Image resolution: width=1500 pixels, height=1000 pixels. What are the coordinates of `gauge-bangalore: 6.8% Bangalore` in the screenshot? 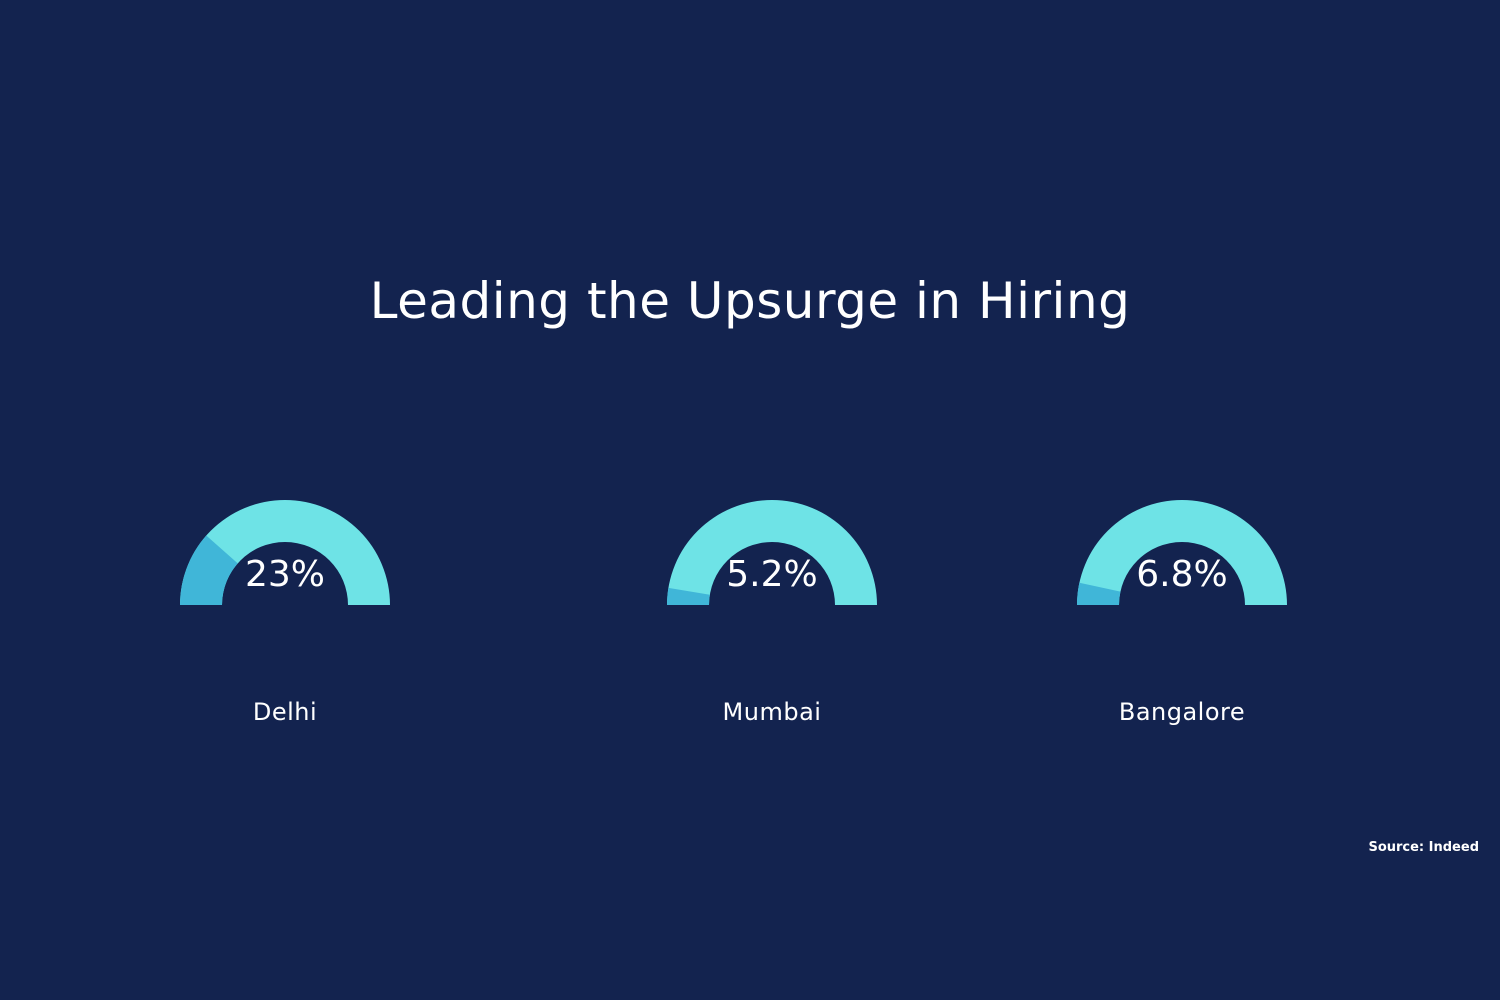 It's located at (1182, 625).